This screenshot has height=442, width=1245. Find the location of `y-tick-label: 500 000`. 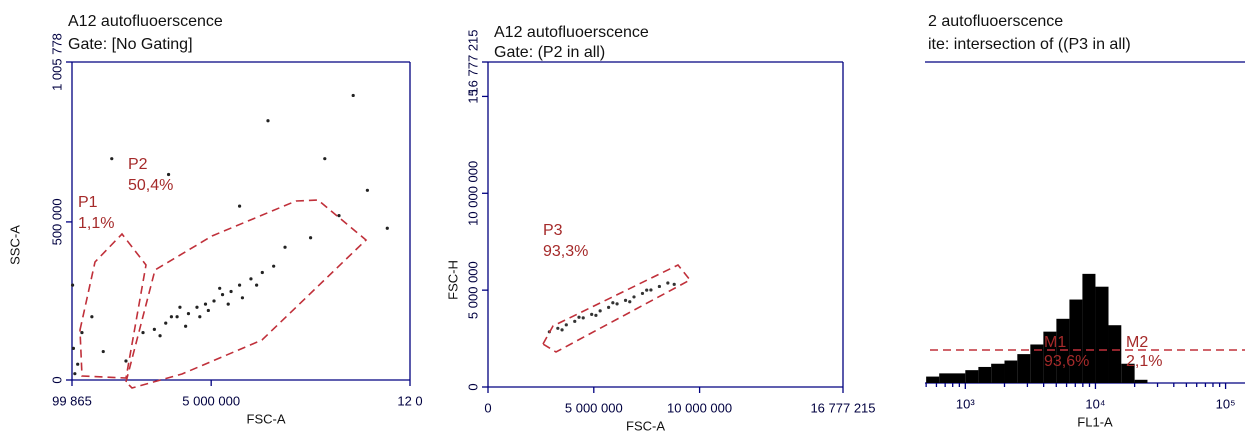

y-tick-label: 500 000 is located at coordinates (56, 221).